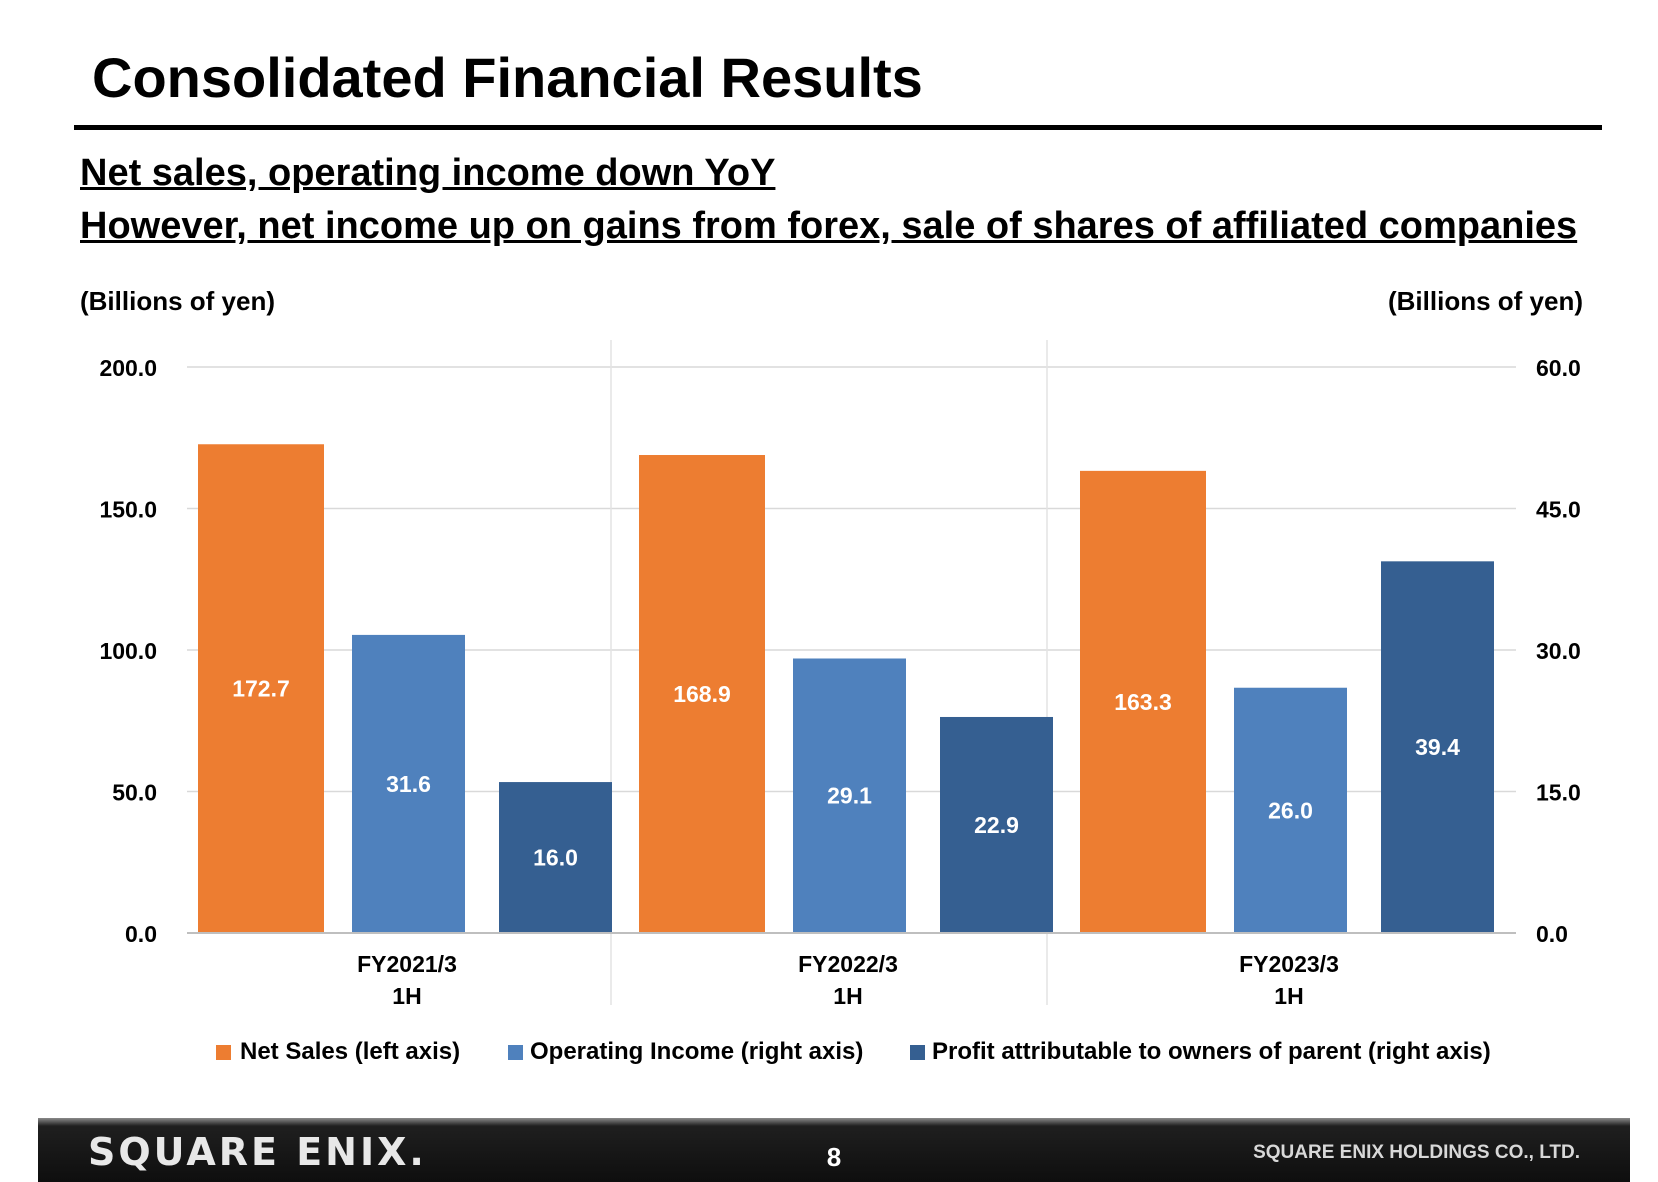  What do you see at coordinates (223, 1052) in the screenshot?
I see `legend-swatch-net-sales` at bounding box center [223, 1052].